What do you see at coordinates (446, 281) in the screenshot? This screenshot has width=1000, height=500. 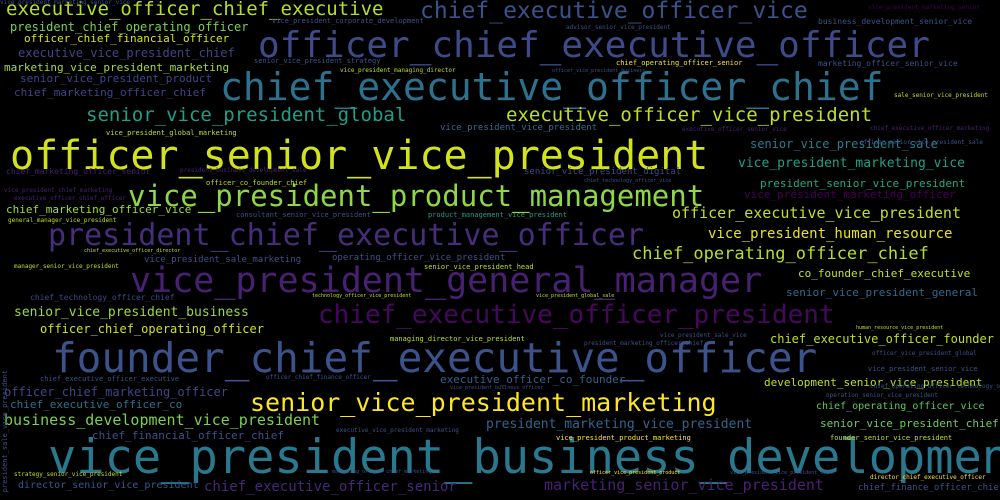 I see `cloud-word: vice_president_general_manager` at bounding box center [446, 281].